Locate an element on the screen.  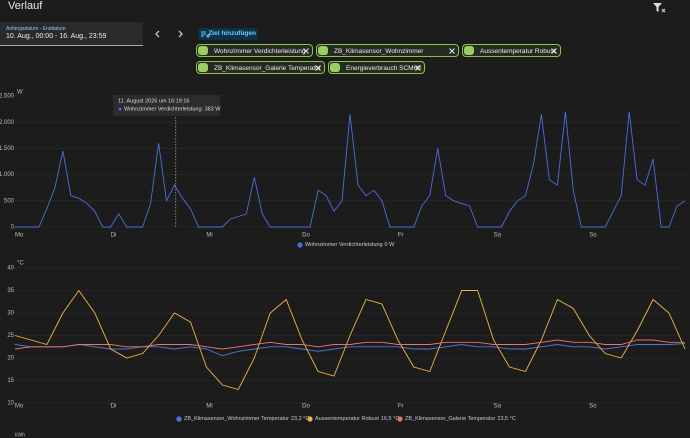
chip-label: Energieverbrauch SCM60 is located at coordinates (383, 68).